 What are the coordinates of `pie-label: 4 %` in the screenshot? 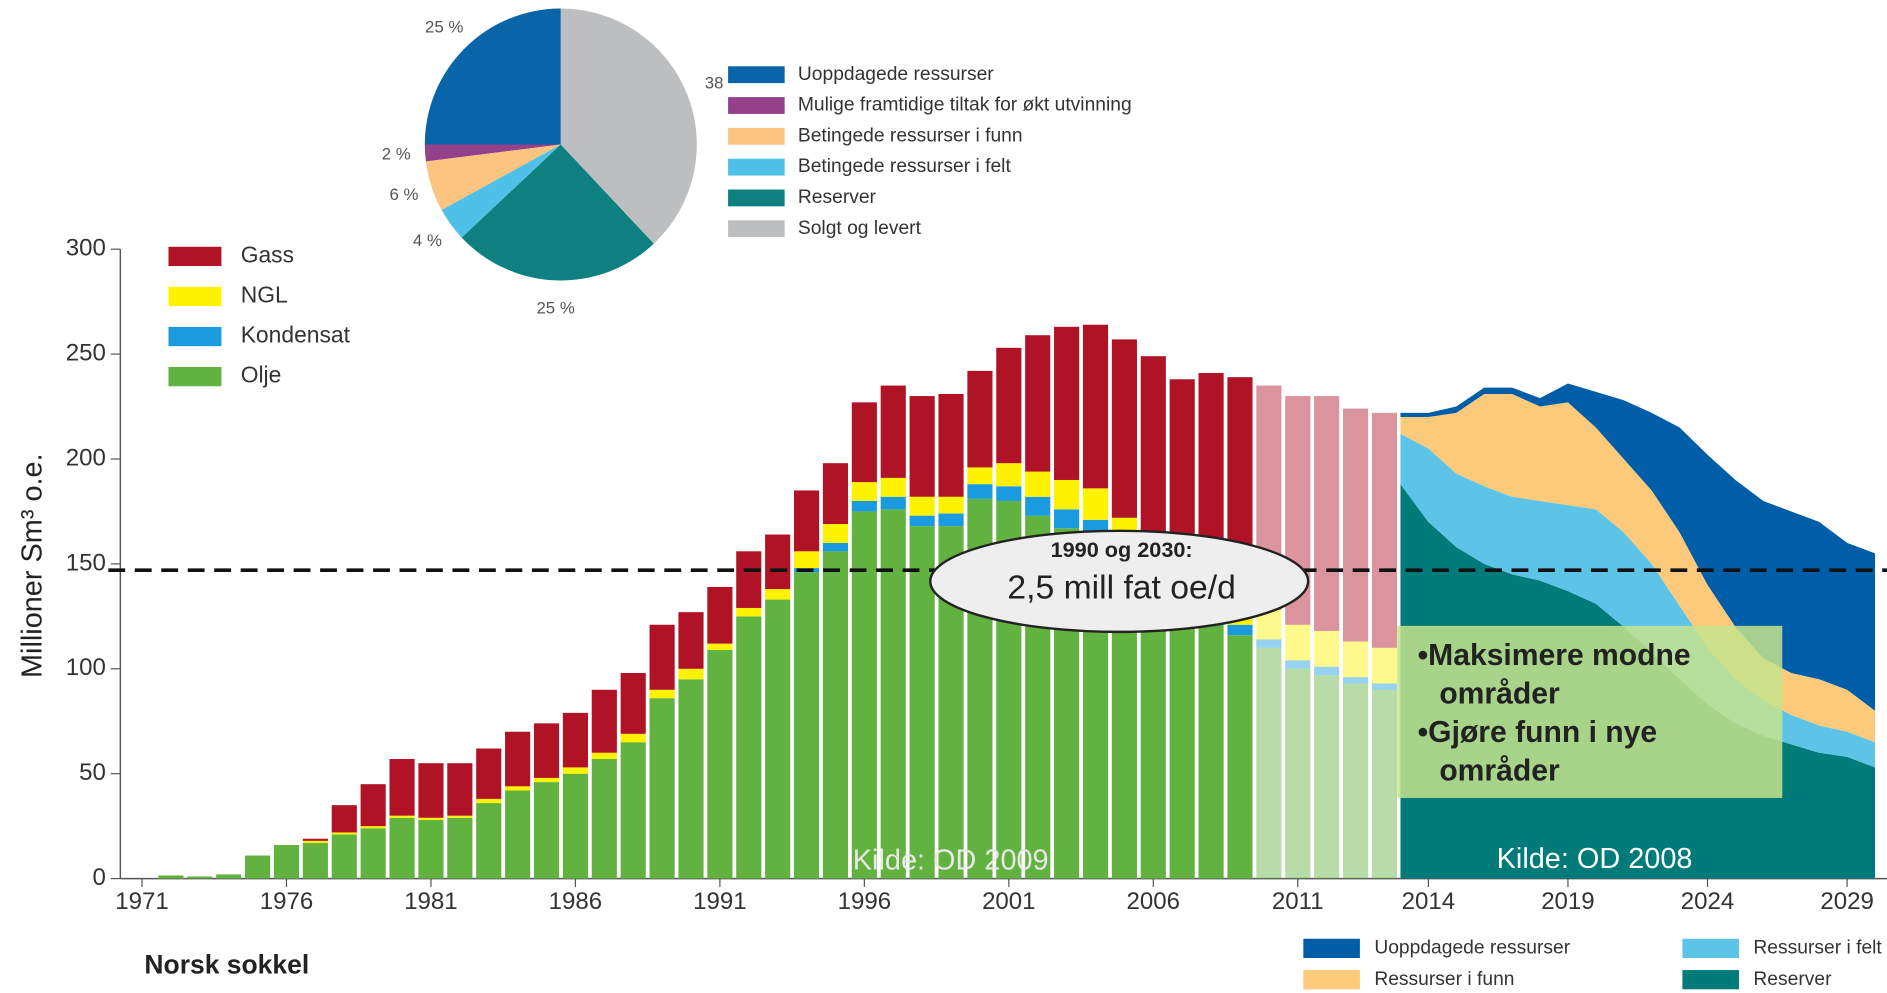 It's located at (427, 240).